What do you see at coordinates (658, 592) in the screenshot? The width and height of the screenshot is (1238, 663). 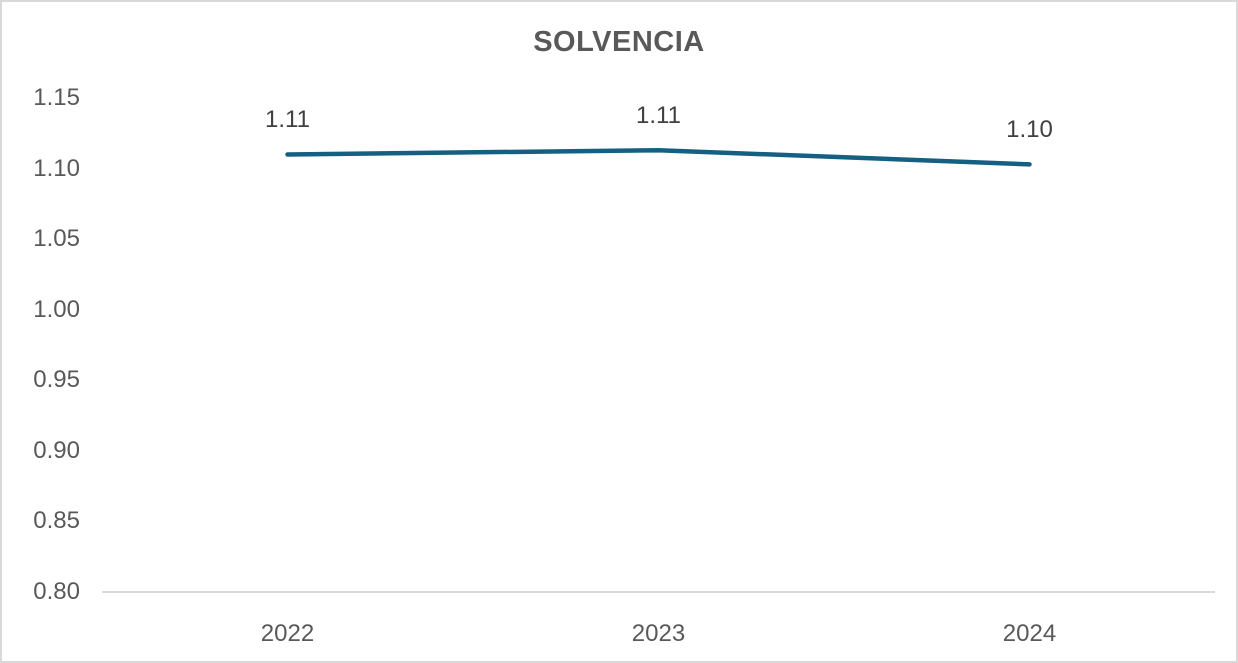 I see `x-axis-line` at bounding box center [658, 592].